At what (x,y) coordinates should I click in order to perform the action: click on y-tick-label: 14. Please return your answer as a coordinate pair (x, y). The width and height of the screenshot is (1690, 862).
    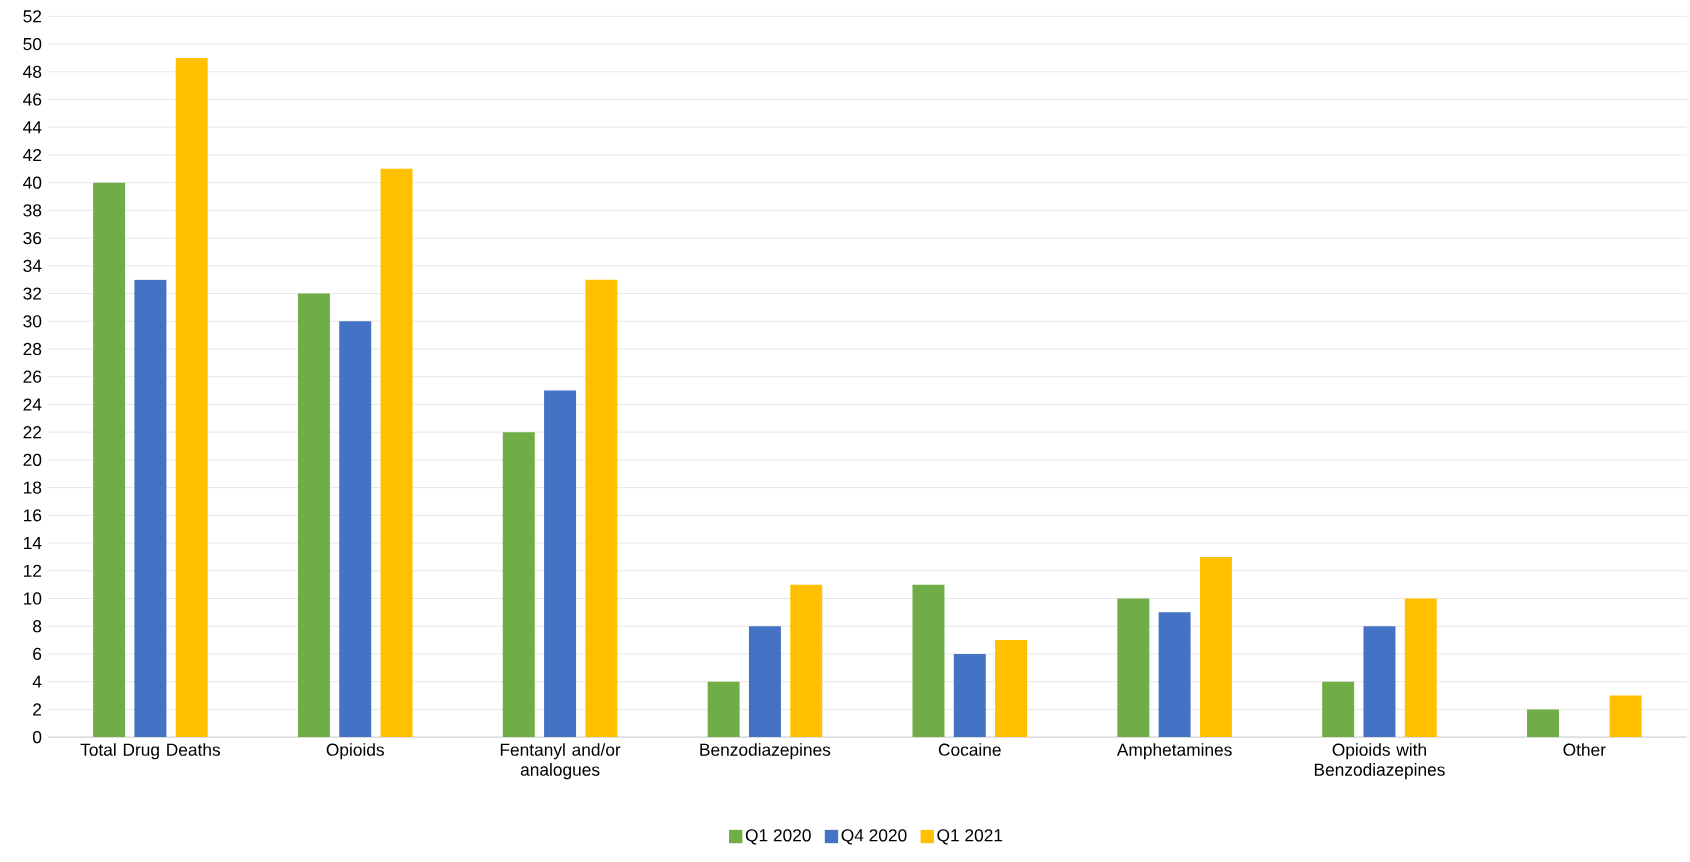
    Looking at the image, I should click on (32, 542).